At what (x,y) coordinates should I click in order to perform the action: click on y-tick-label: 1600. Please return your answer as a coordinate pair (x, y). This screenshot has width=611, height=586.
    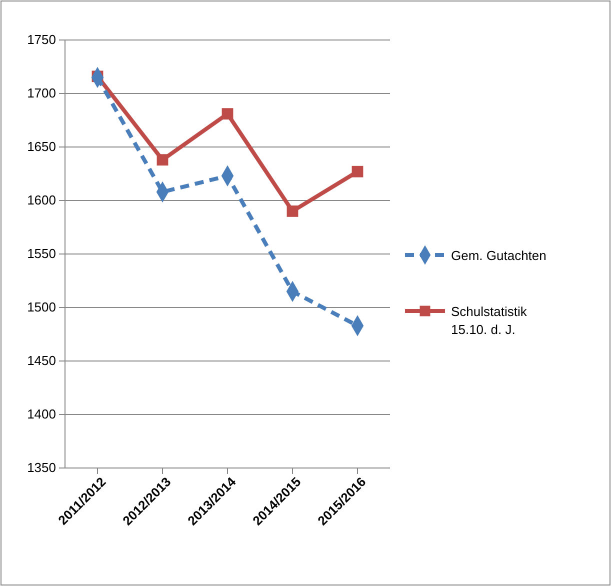
    Looking at the image, I should click on (41, 200).